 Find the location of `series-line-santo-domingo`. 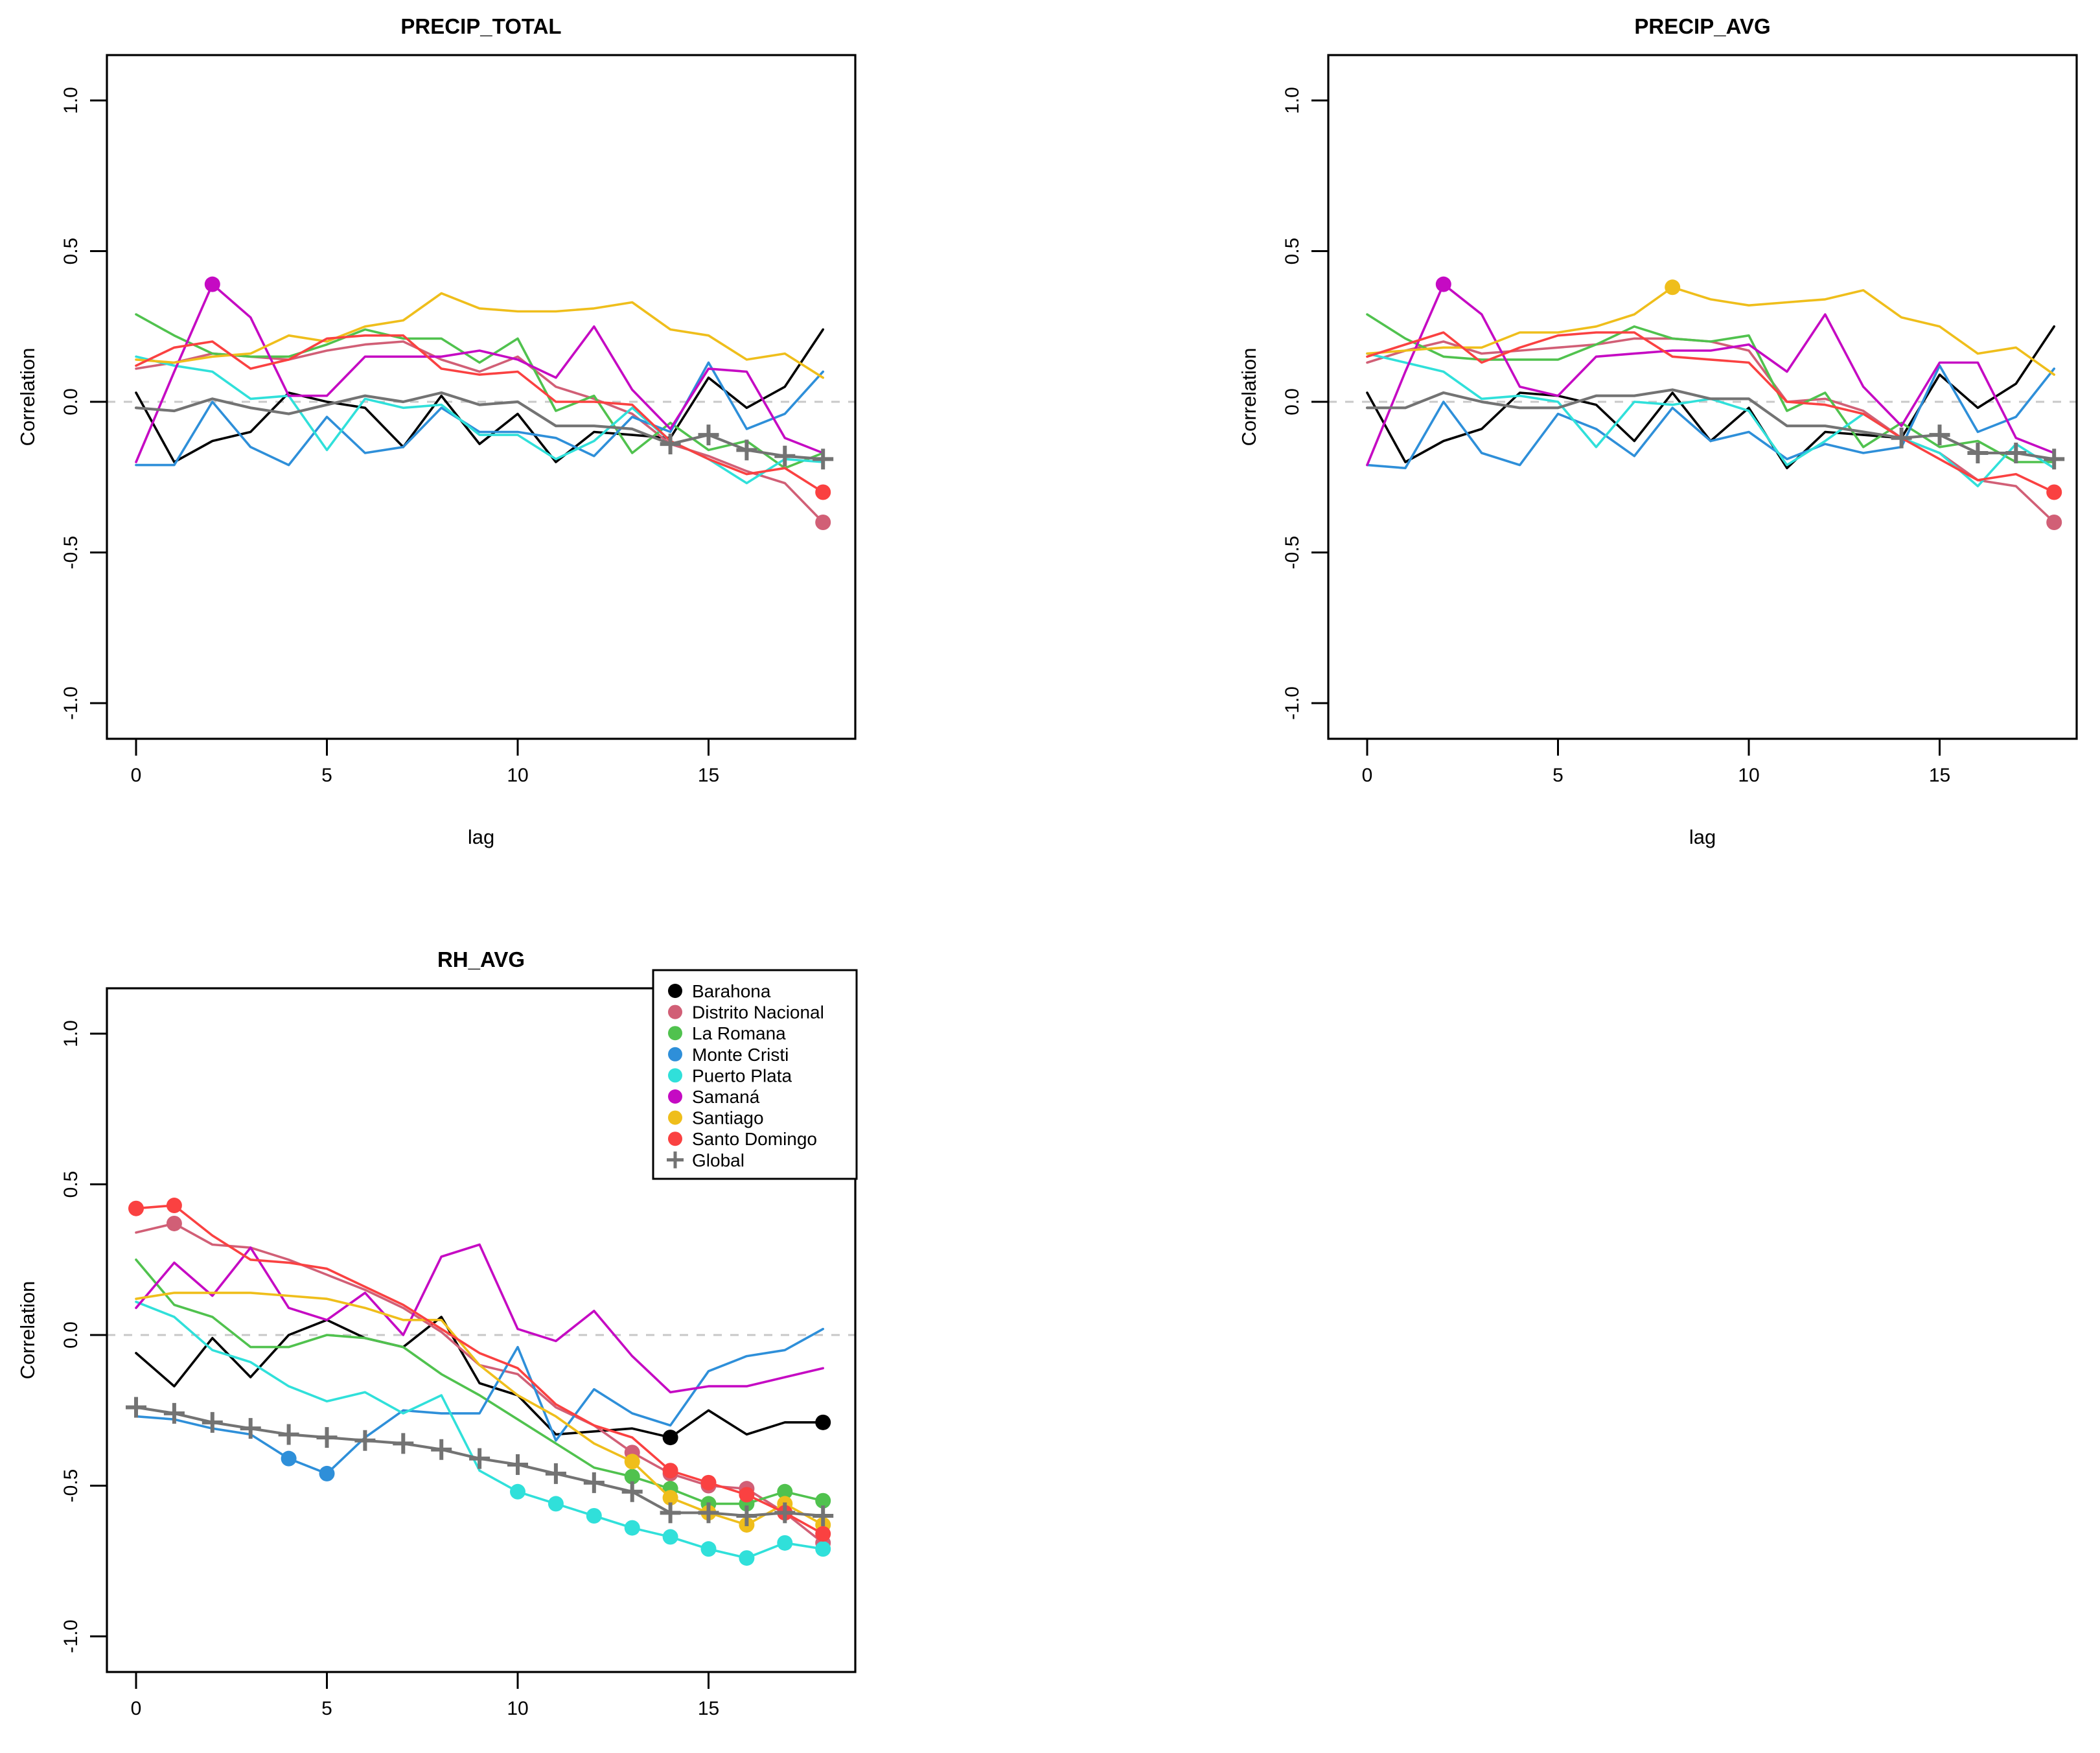

series-line-santo-domingo is located at coordinates (479, 1370).